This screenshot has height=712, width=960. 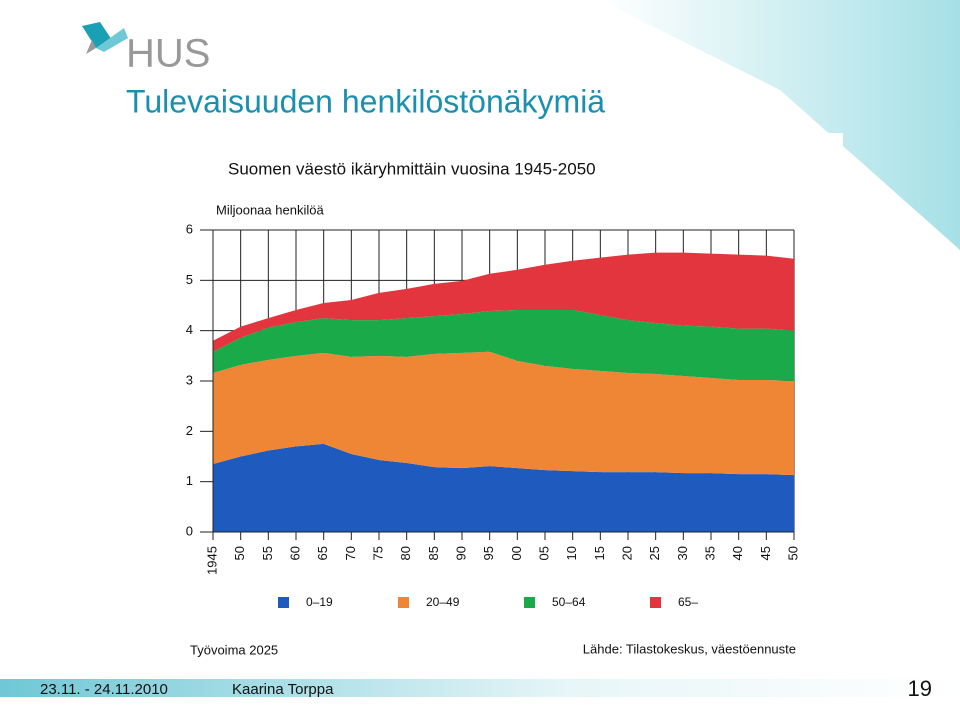 I want to click on x-tick-label: 65, so click(x=322, y=553).